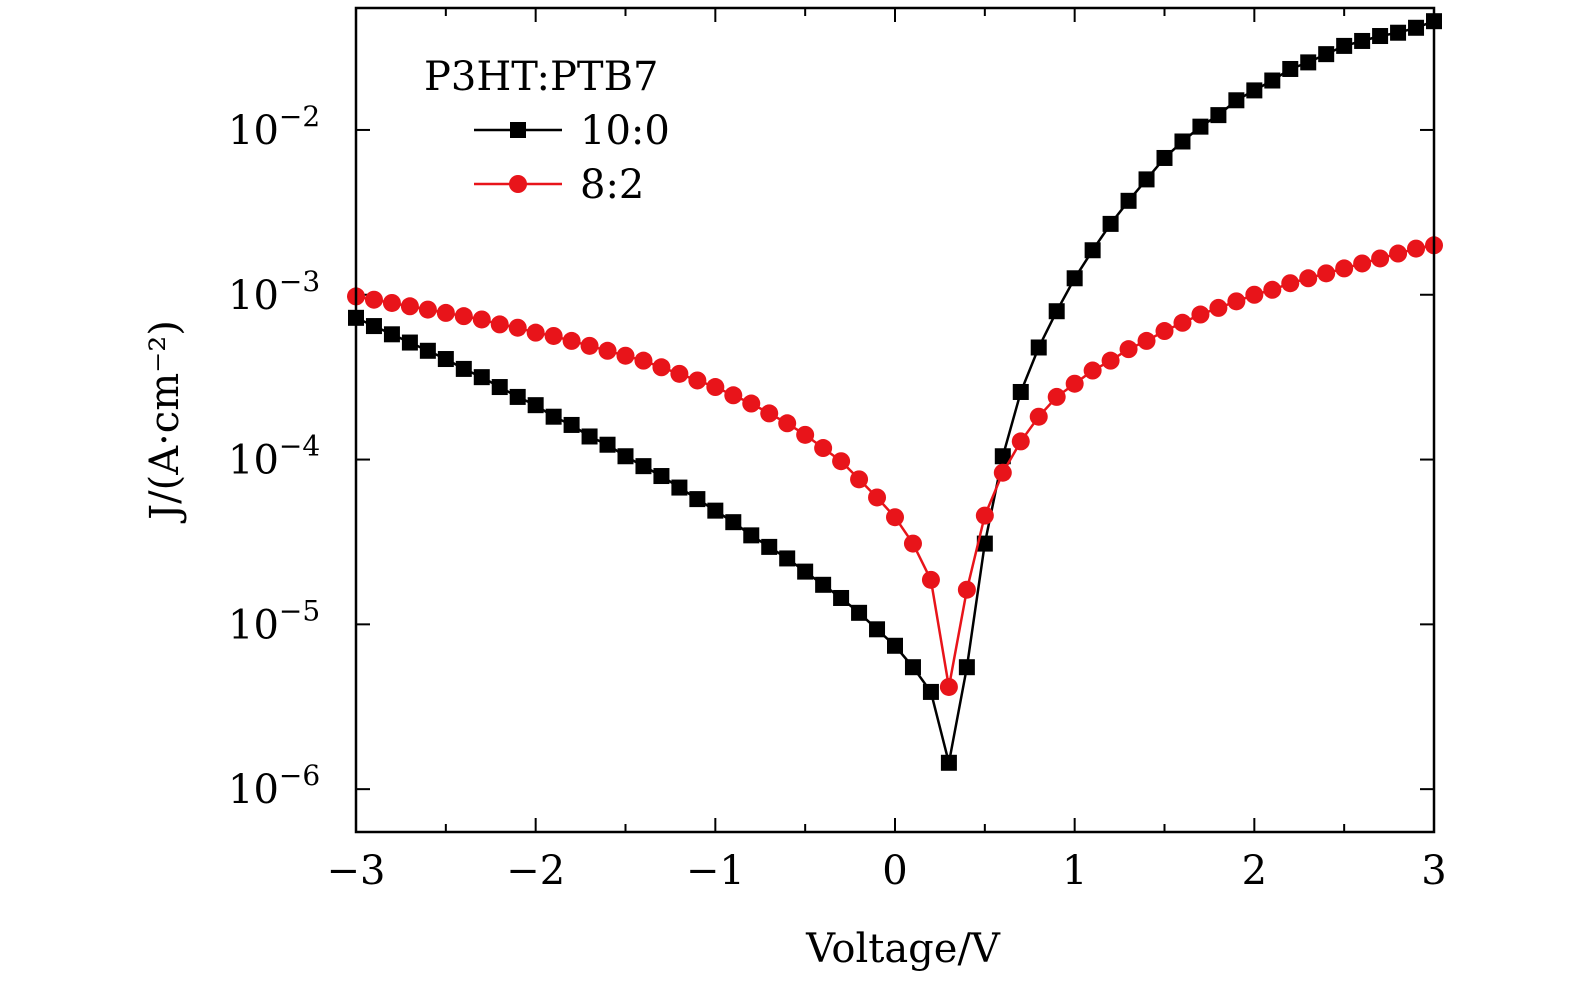  What do you see at coordinates (559, 185) in the screenshot?
I see `legend-entry: 8:2` at bounding box center [559, 185].